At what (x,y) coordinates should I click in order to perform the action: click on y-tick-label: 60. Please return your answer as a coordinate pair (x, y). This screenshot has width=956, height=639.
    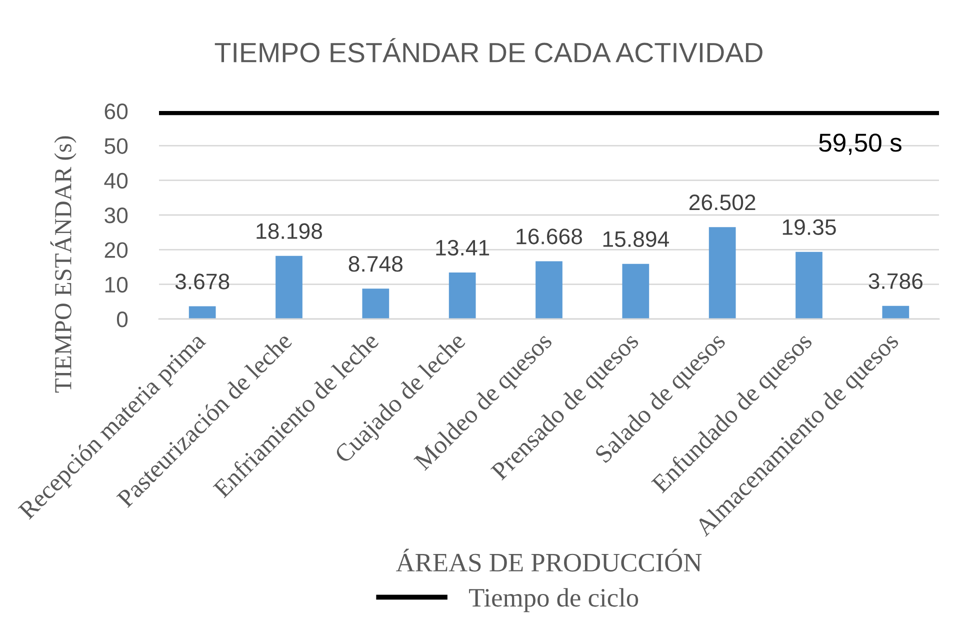
    Looking at the image, I should click on (116, 112).